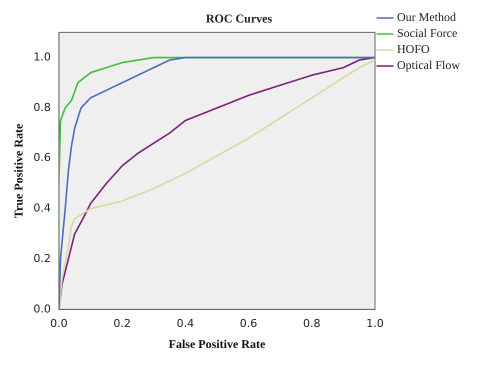 This screenshot has width=483, height=370. What do you see at coordinates (42, 157) in the screenshot?
I see `y-tick-label: 0.6` at bounding box center [42, 157].